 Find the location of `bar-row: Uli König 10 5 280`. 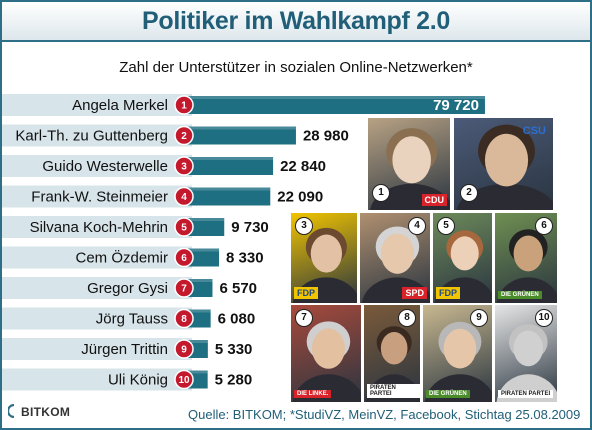

bar-row: Uli König 10 5 280 is located at coordinates (127, 379).